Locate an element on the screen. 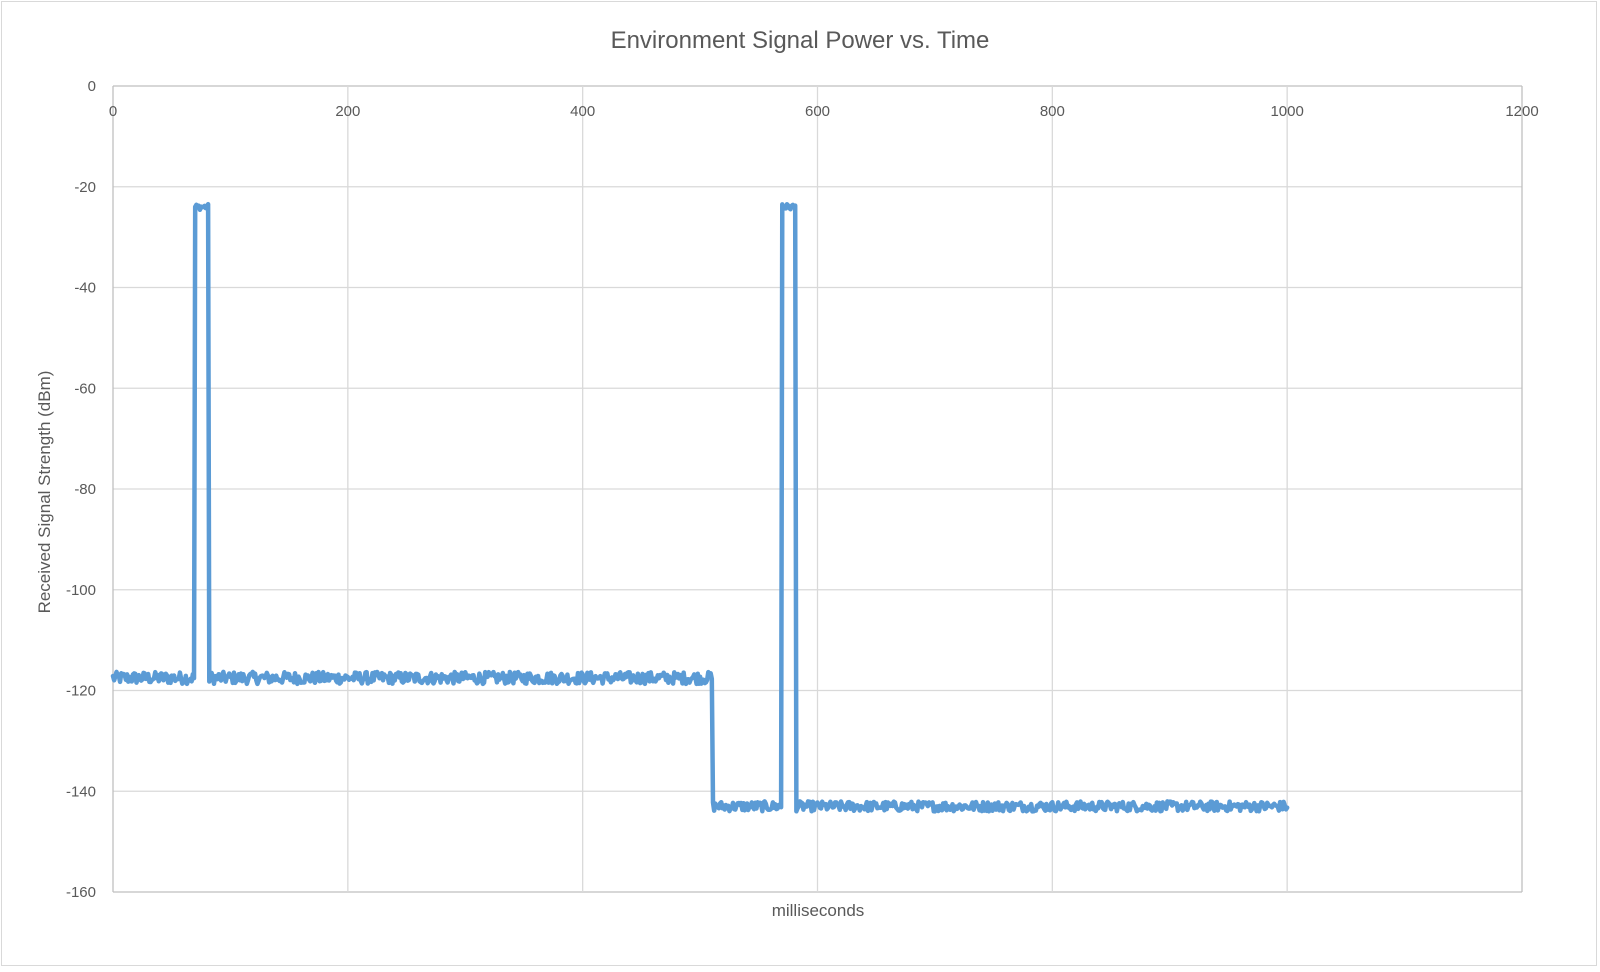 The width and height of the screenshot is (1600, 972). x-tick-label: 1000 is located at coordinates (1286, 111).